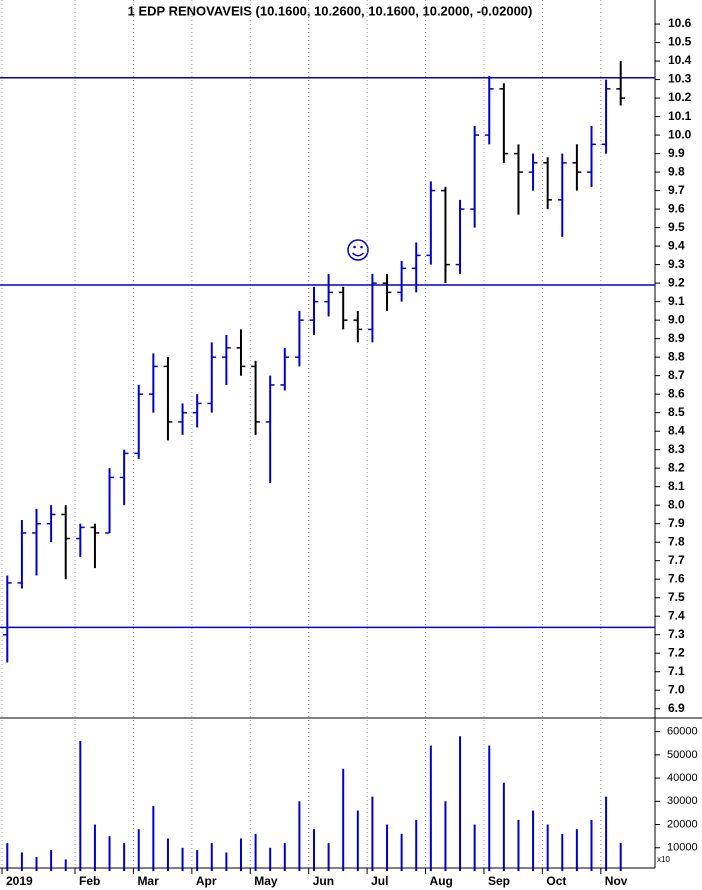 This screenshot has width=702, height=890. I want to click on y-tick-label: 8.4, so click(676, 430).